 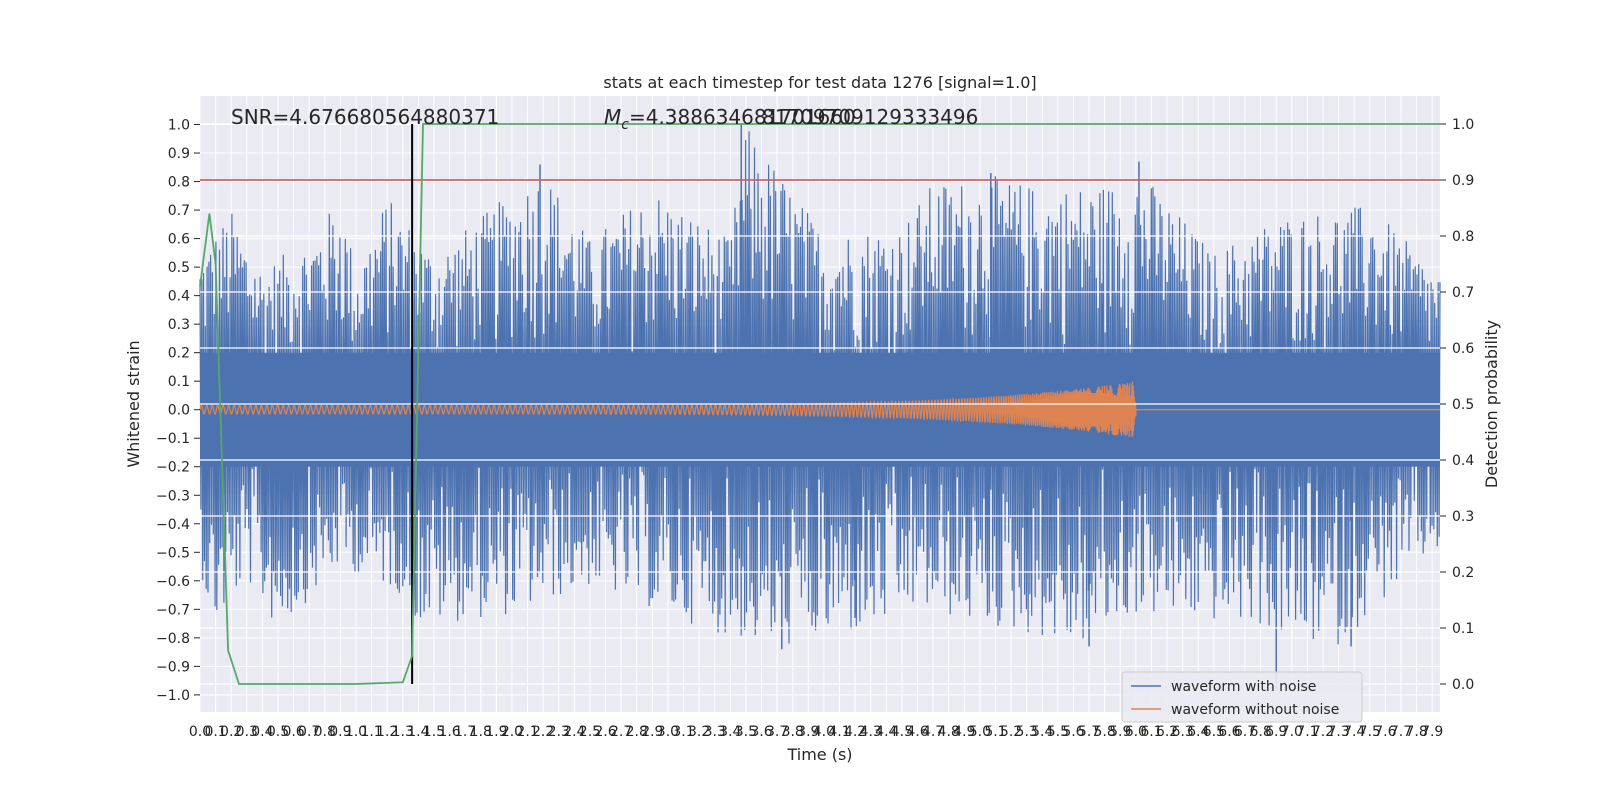 I want to click on x-tick-label: 6.3, so click(x=1183, y=732).